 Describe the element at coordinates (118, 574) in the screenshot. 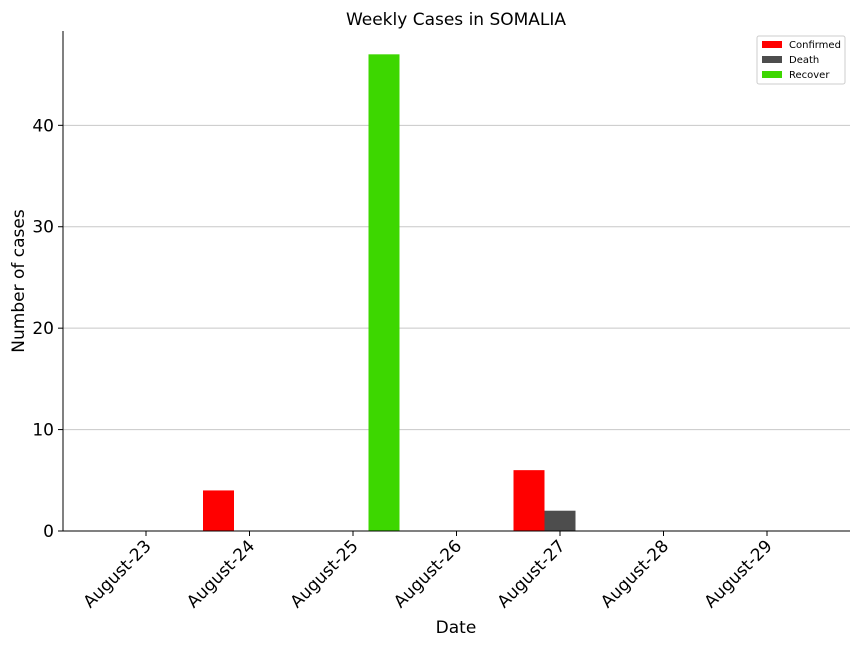

I see `x-tick-label-0: August-23` at that location.